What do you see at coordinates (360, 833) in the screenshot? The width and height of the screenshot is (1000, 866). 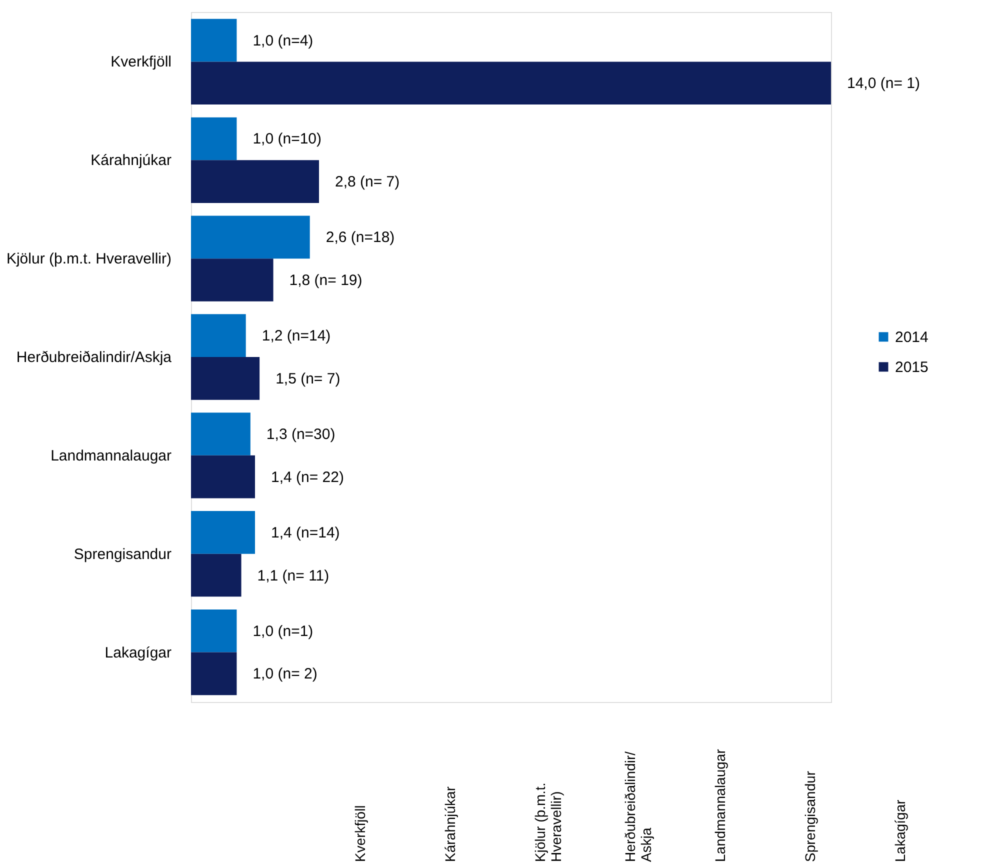 I see `text: Kverkfjöll` at bounding box center [360, 833].